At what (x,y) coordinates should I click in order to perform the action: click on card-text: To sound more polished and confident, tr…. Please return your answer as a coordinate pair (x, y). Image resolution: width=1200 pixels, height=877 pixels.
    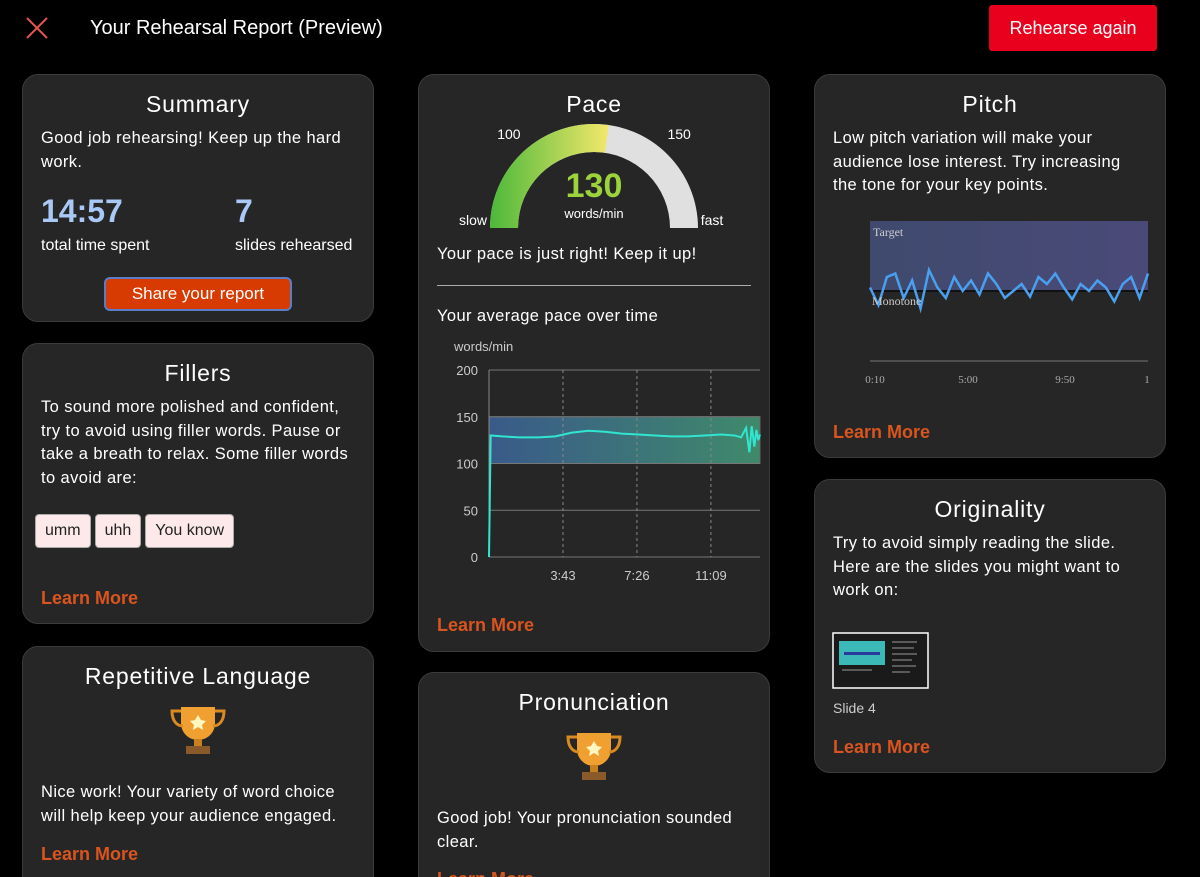
    Looking at the image, I should click on (195, 442).